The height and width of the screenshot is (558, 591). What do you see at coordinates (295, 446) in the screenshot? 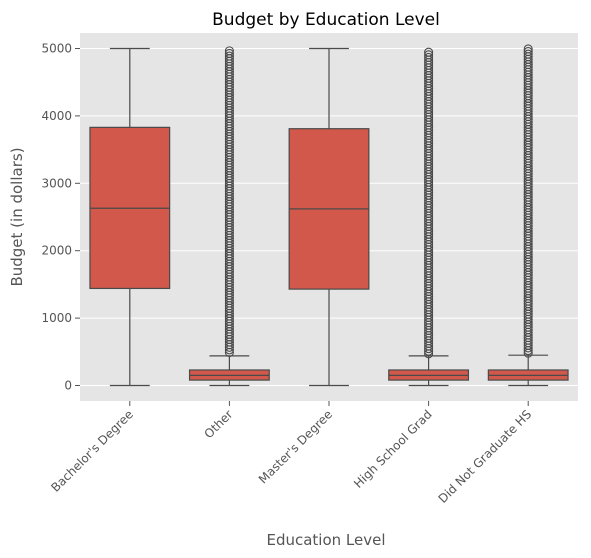
I see `x-tick-label: Master's Degree` at bounding box center [295, 446].